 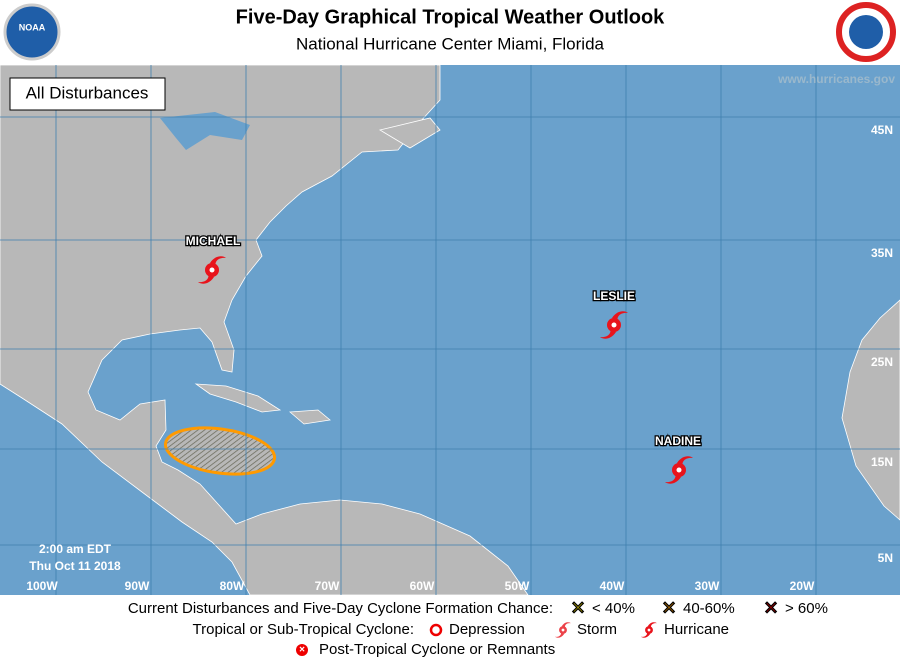 I want to click on storm-name: LESLIE, so click(x=614, y=296).